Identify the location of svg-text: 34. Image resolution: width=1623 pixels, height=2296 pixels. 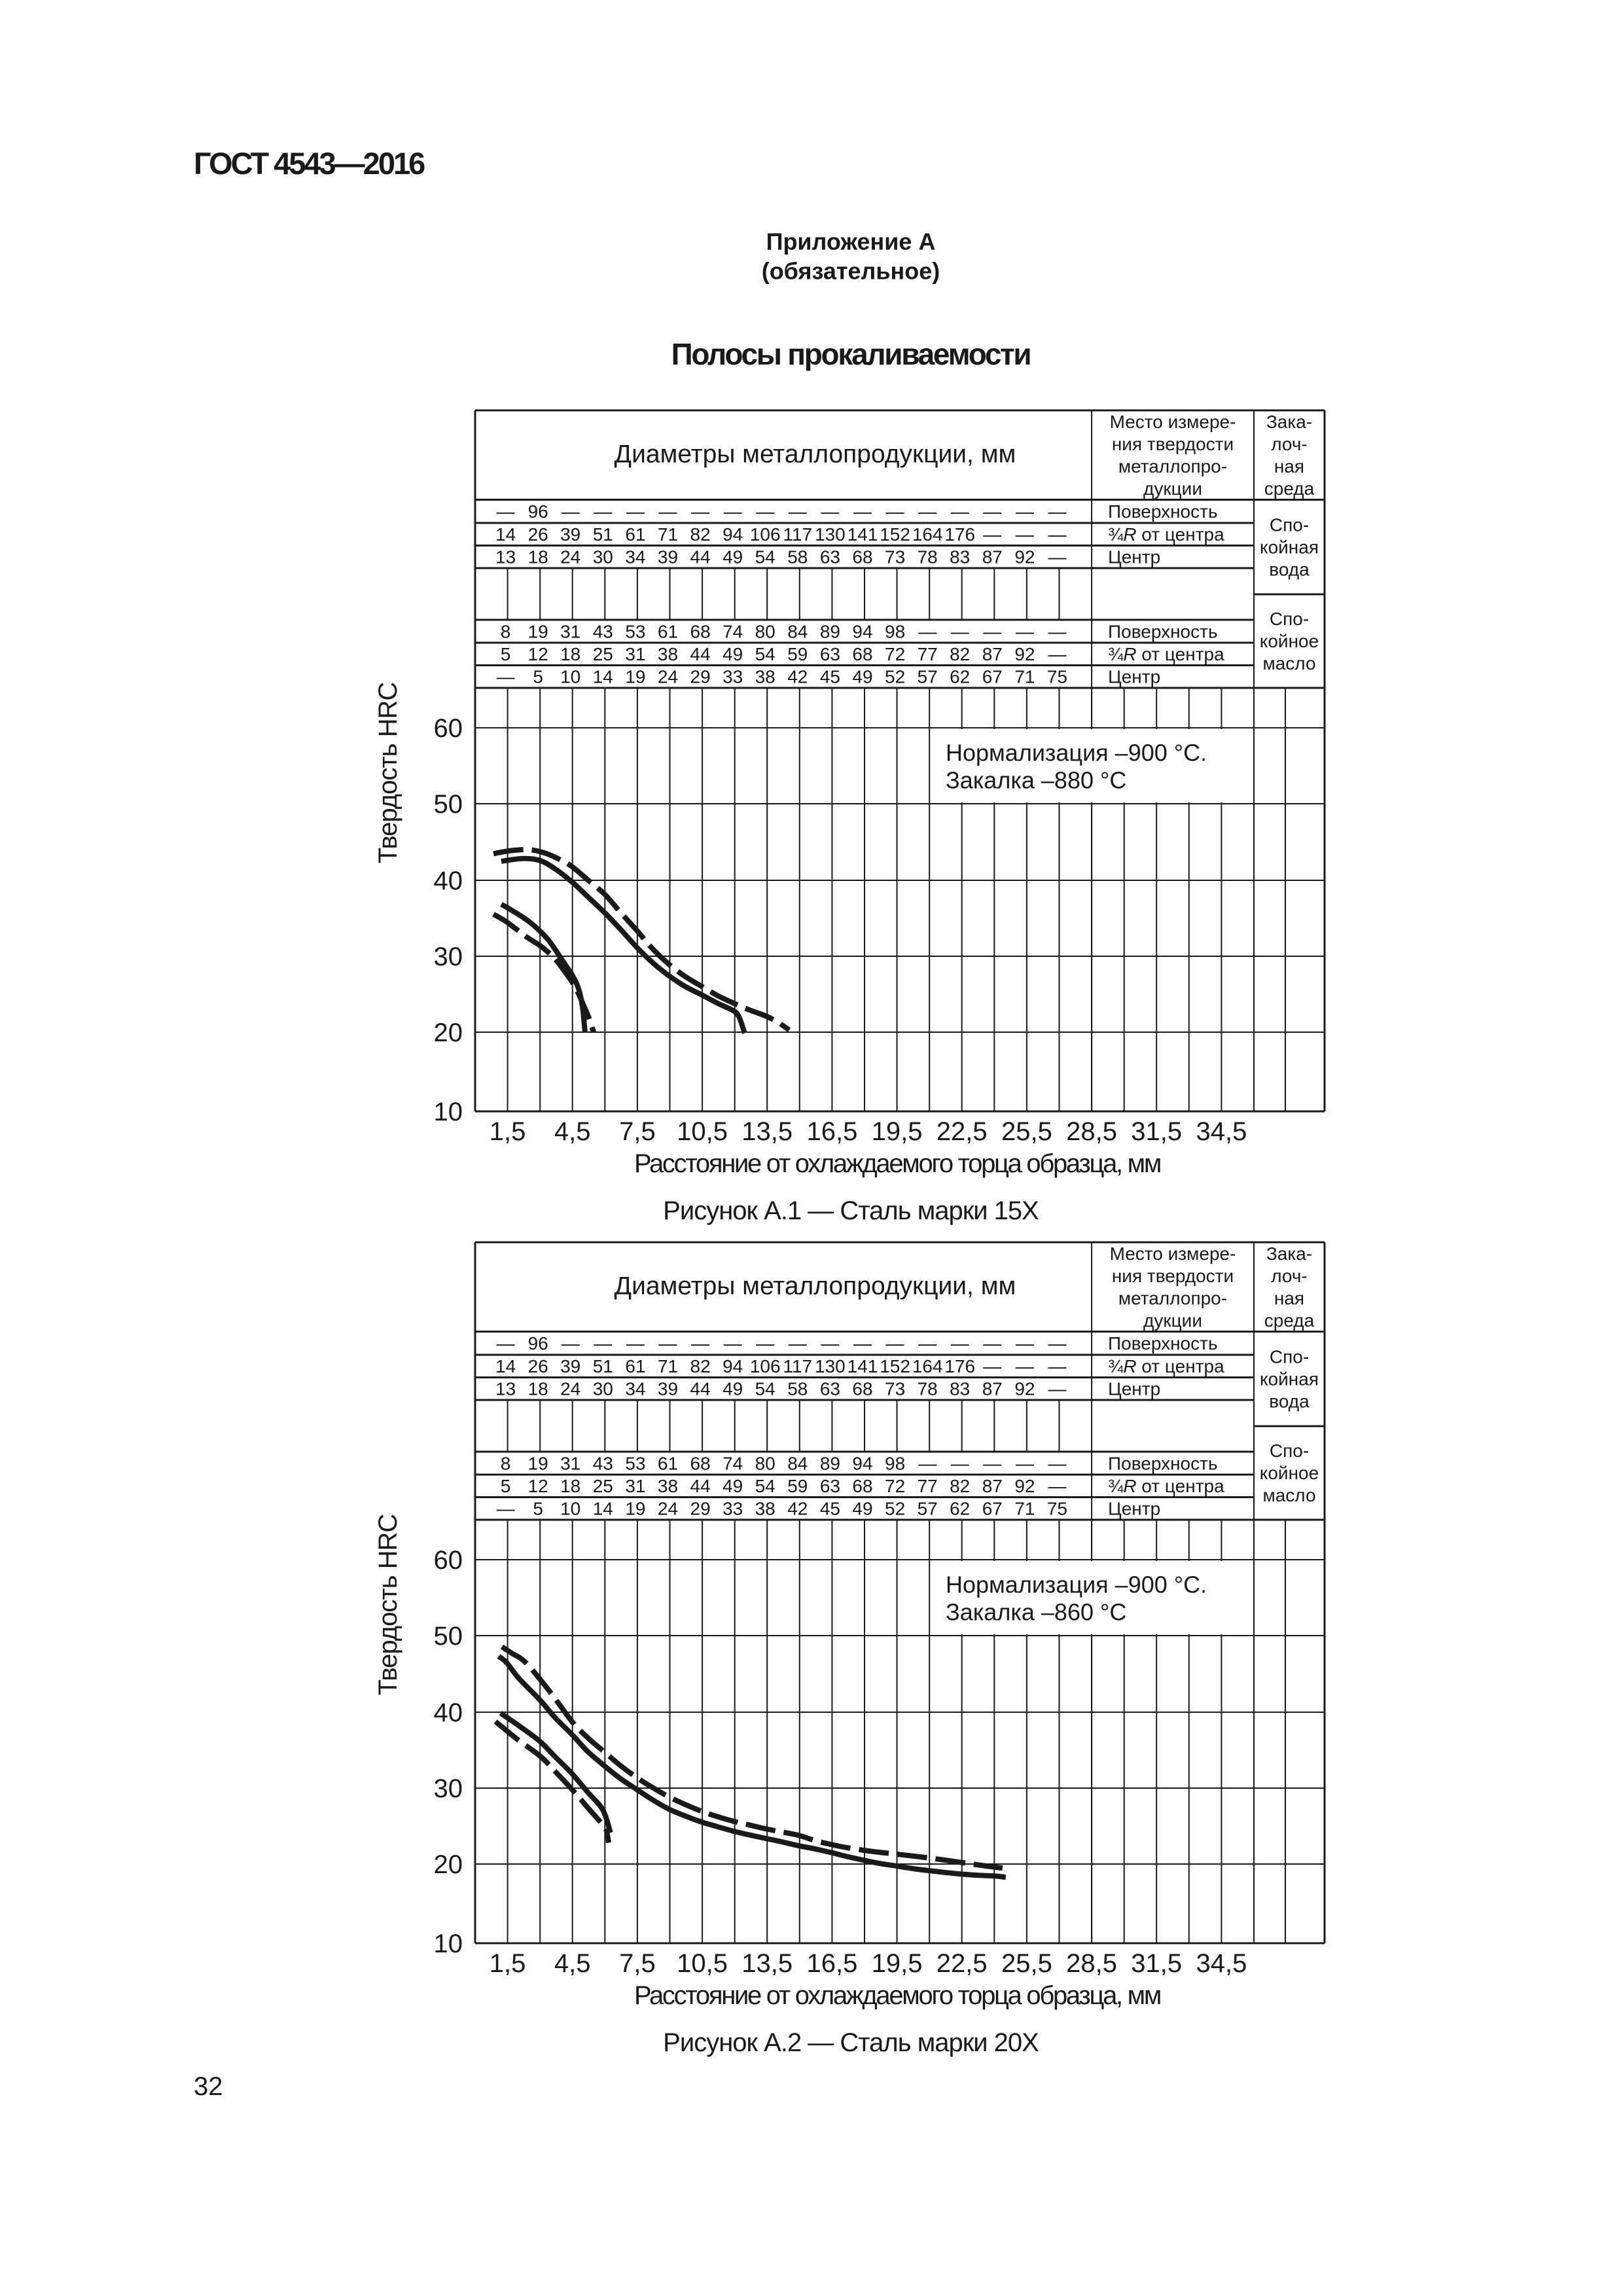
(635, 557).